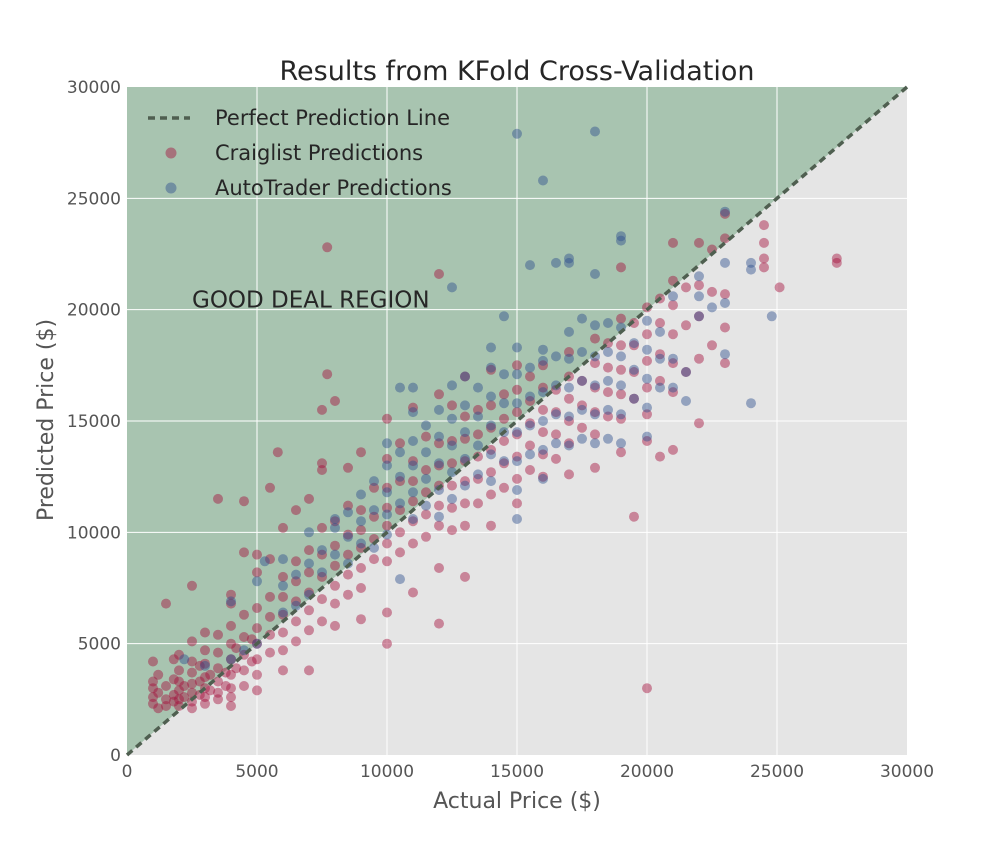 The image size is (1008, 864). What do you see at coordinates (94, 422) in the screenshot?
I see `y-axis-ticks: 0 5000 10000 15000 20000 25000 30000` at bounding box center [94, 422].